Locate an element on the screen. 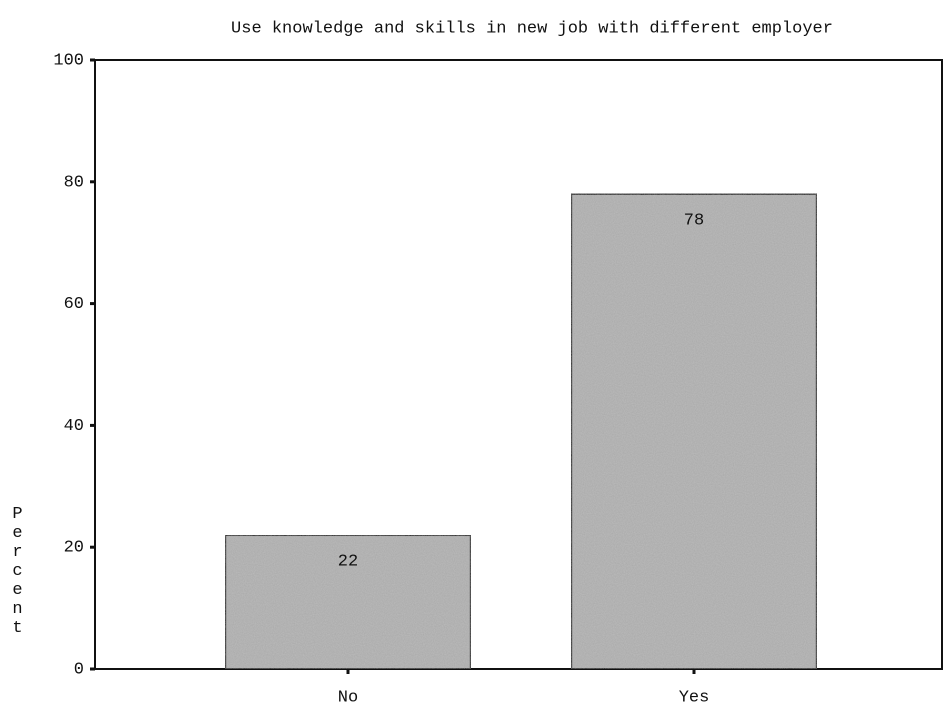 This screenshot has height=707, width=948. data-label: 22 is located at coordinates (348, 562).